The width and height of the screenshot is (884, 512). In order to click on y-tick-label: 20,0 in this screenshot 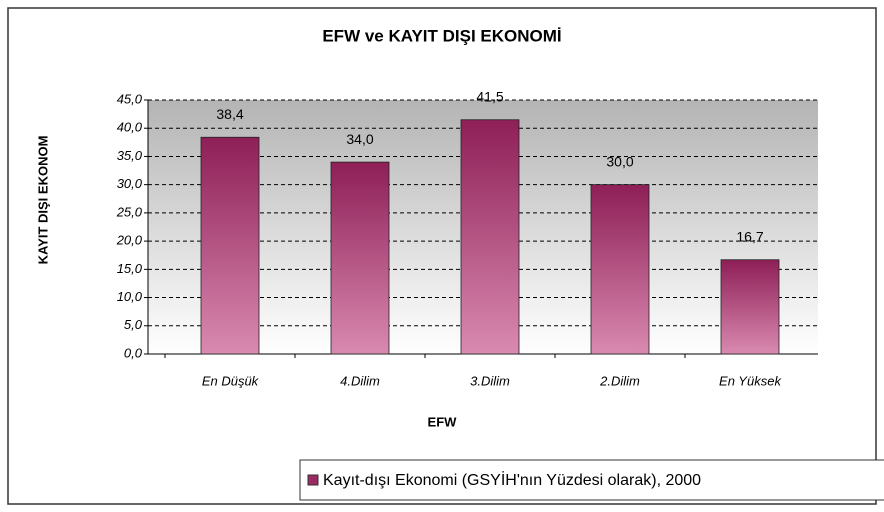, I will do `click(129, 240)`.